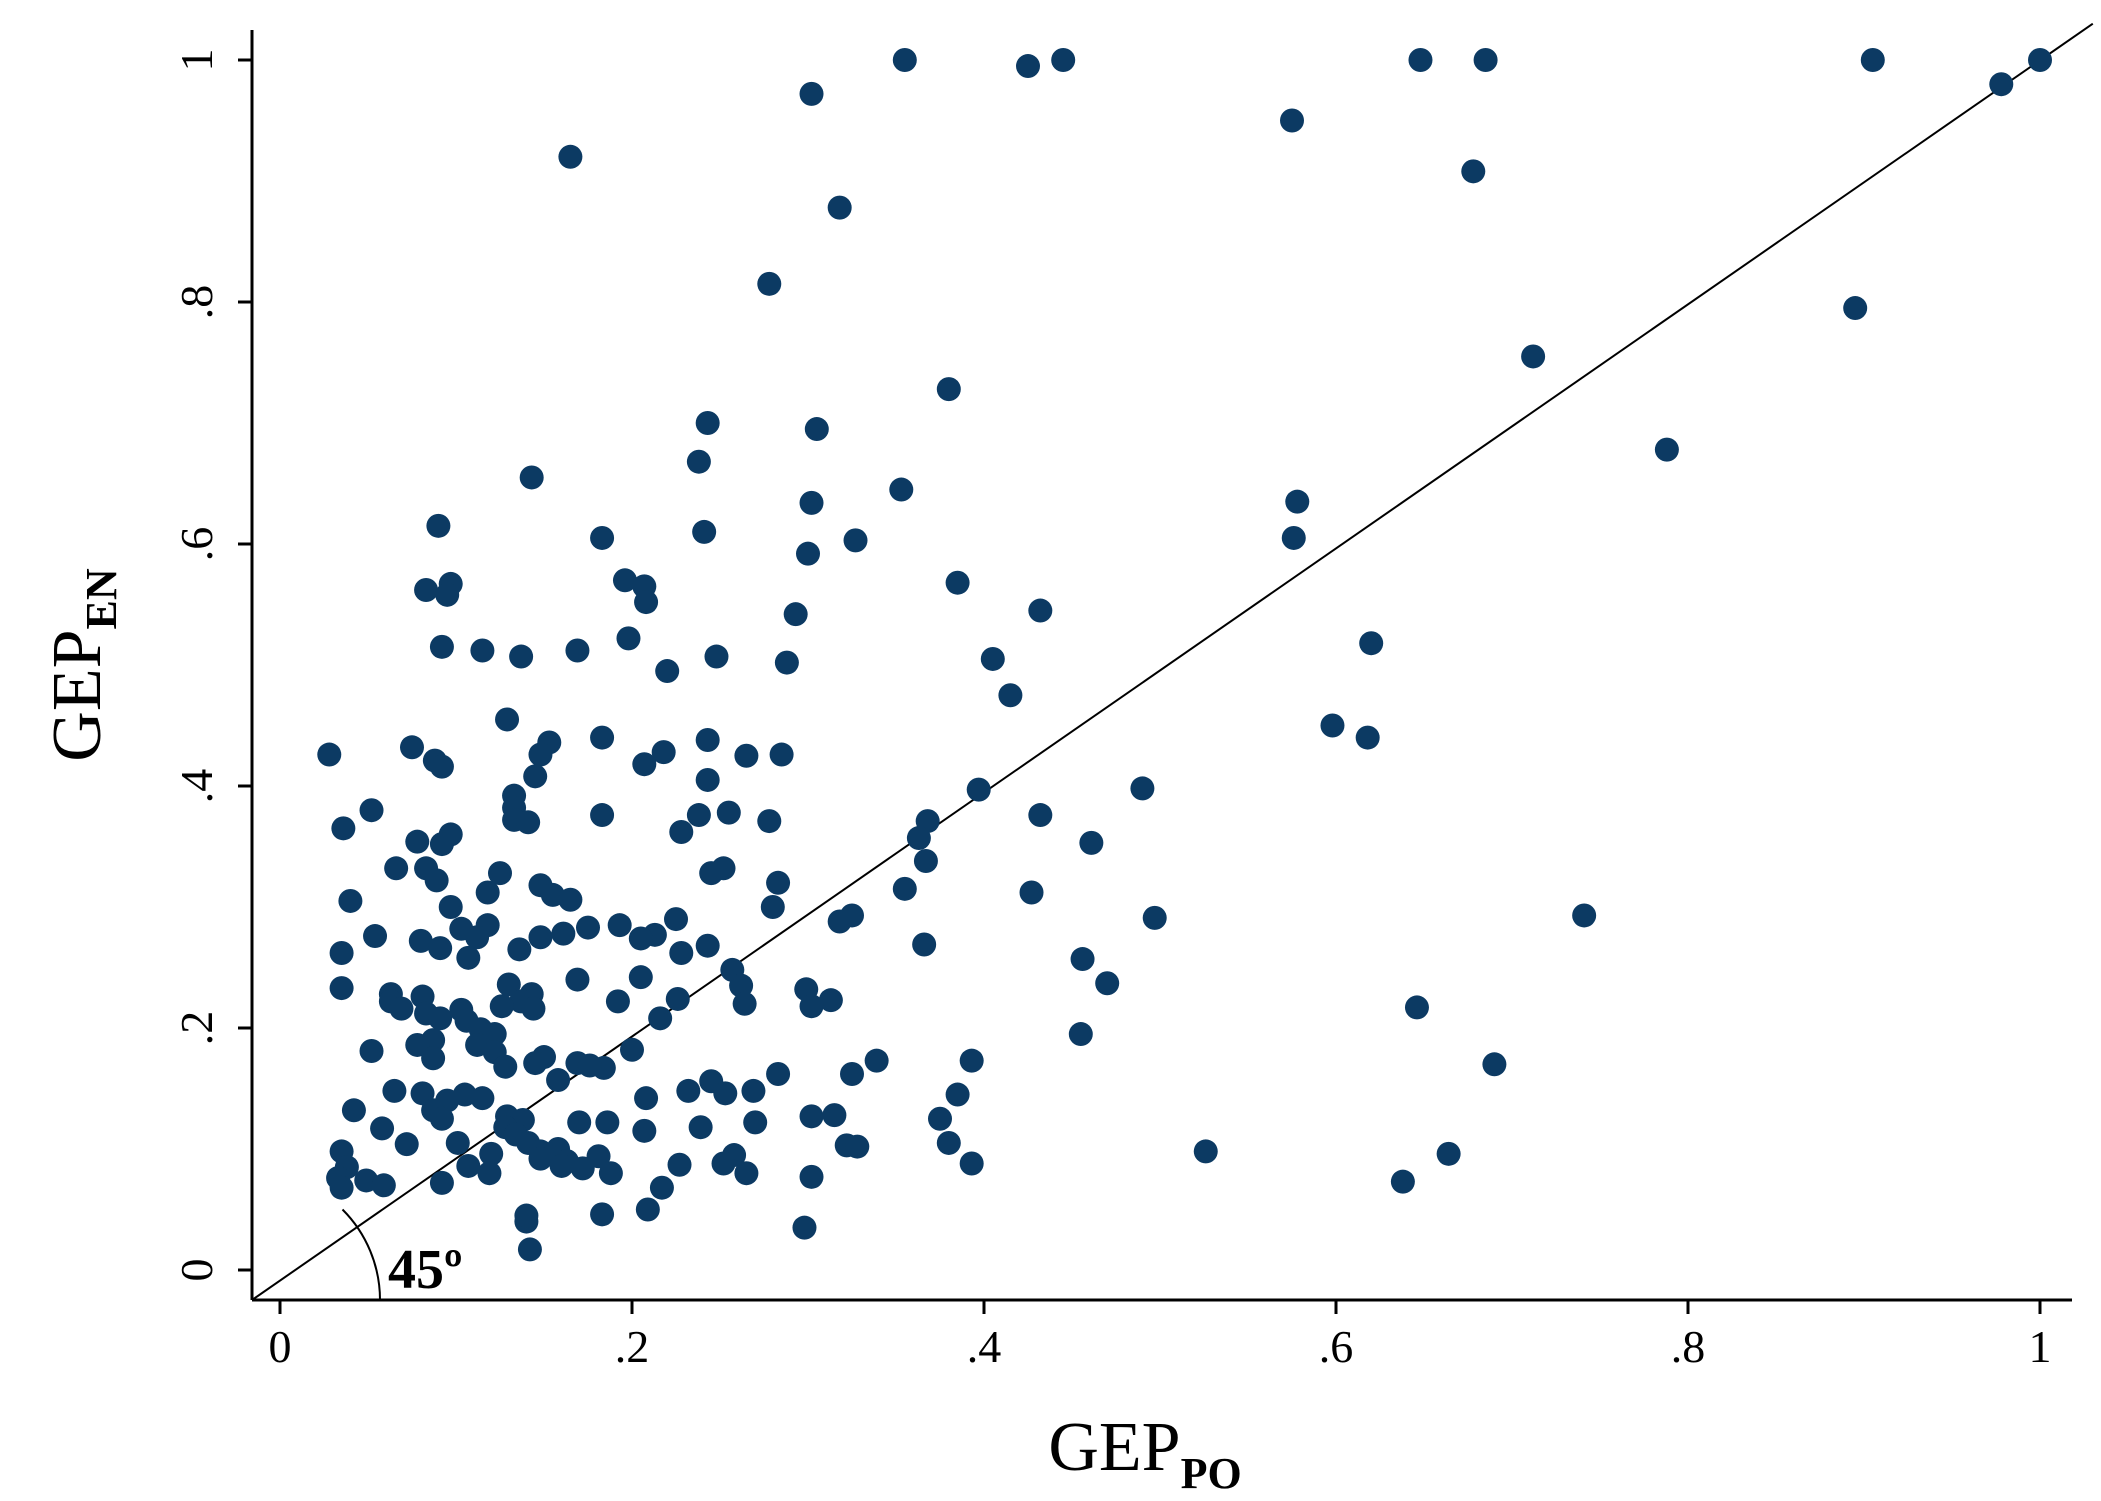 This screenshot has height=1501, width=2101. Describe the element at coordinates (1336, 1346) in the screenshot. I see `x-tick-label: .6` at that location.